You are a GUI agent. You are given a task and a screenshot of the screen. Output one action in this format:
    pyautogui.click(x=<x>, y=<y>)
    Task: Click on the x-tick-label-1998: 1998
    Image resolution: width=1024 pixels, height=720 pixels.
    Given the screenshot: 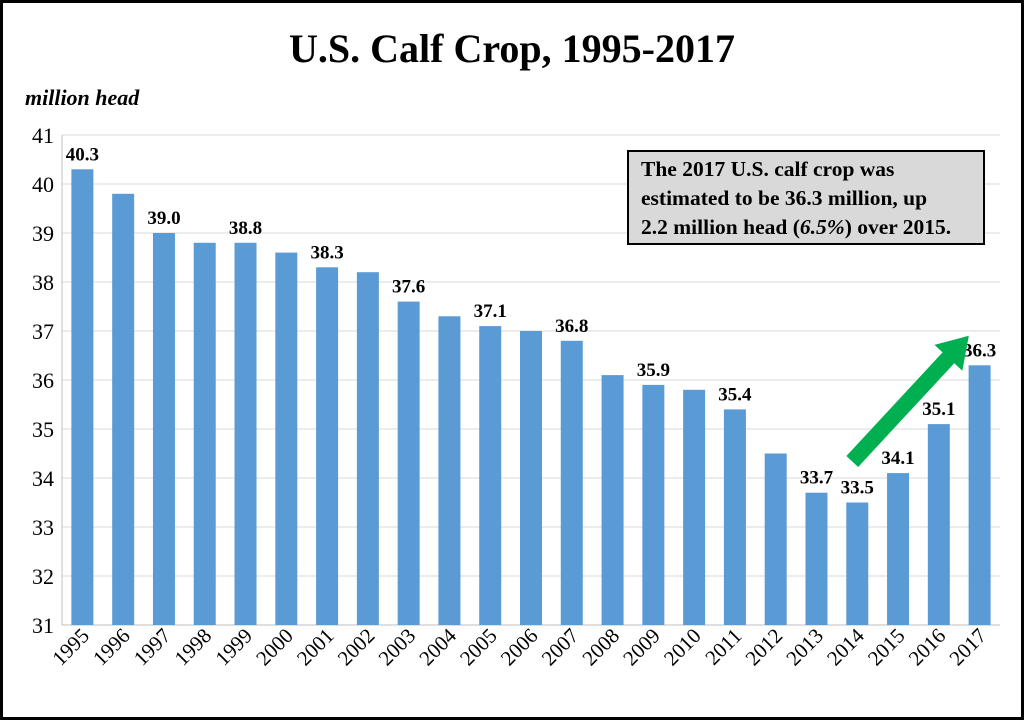 What is the action you would take?
    pyautogui.click(x=193, y=647)
    